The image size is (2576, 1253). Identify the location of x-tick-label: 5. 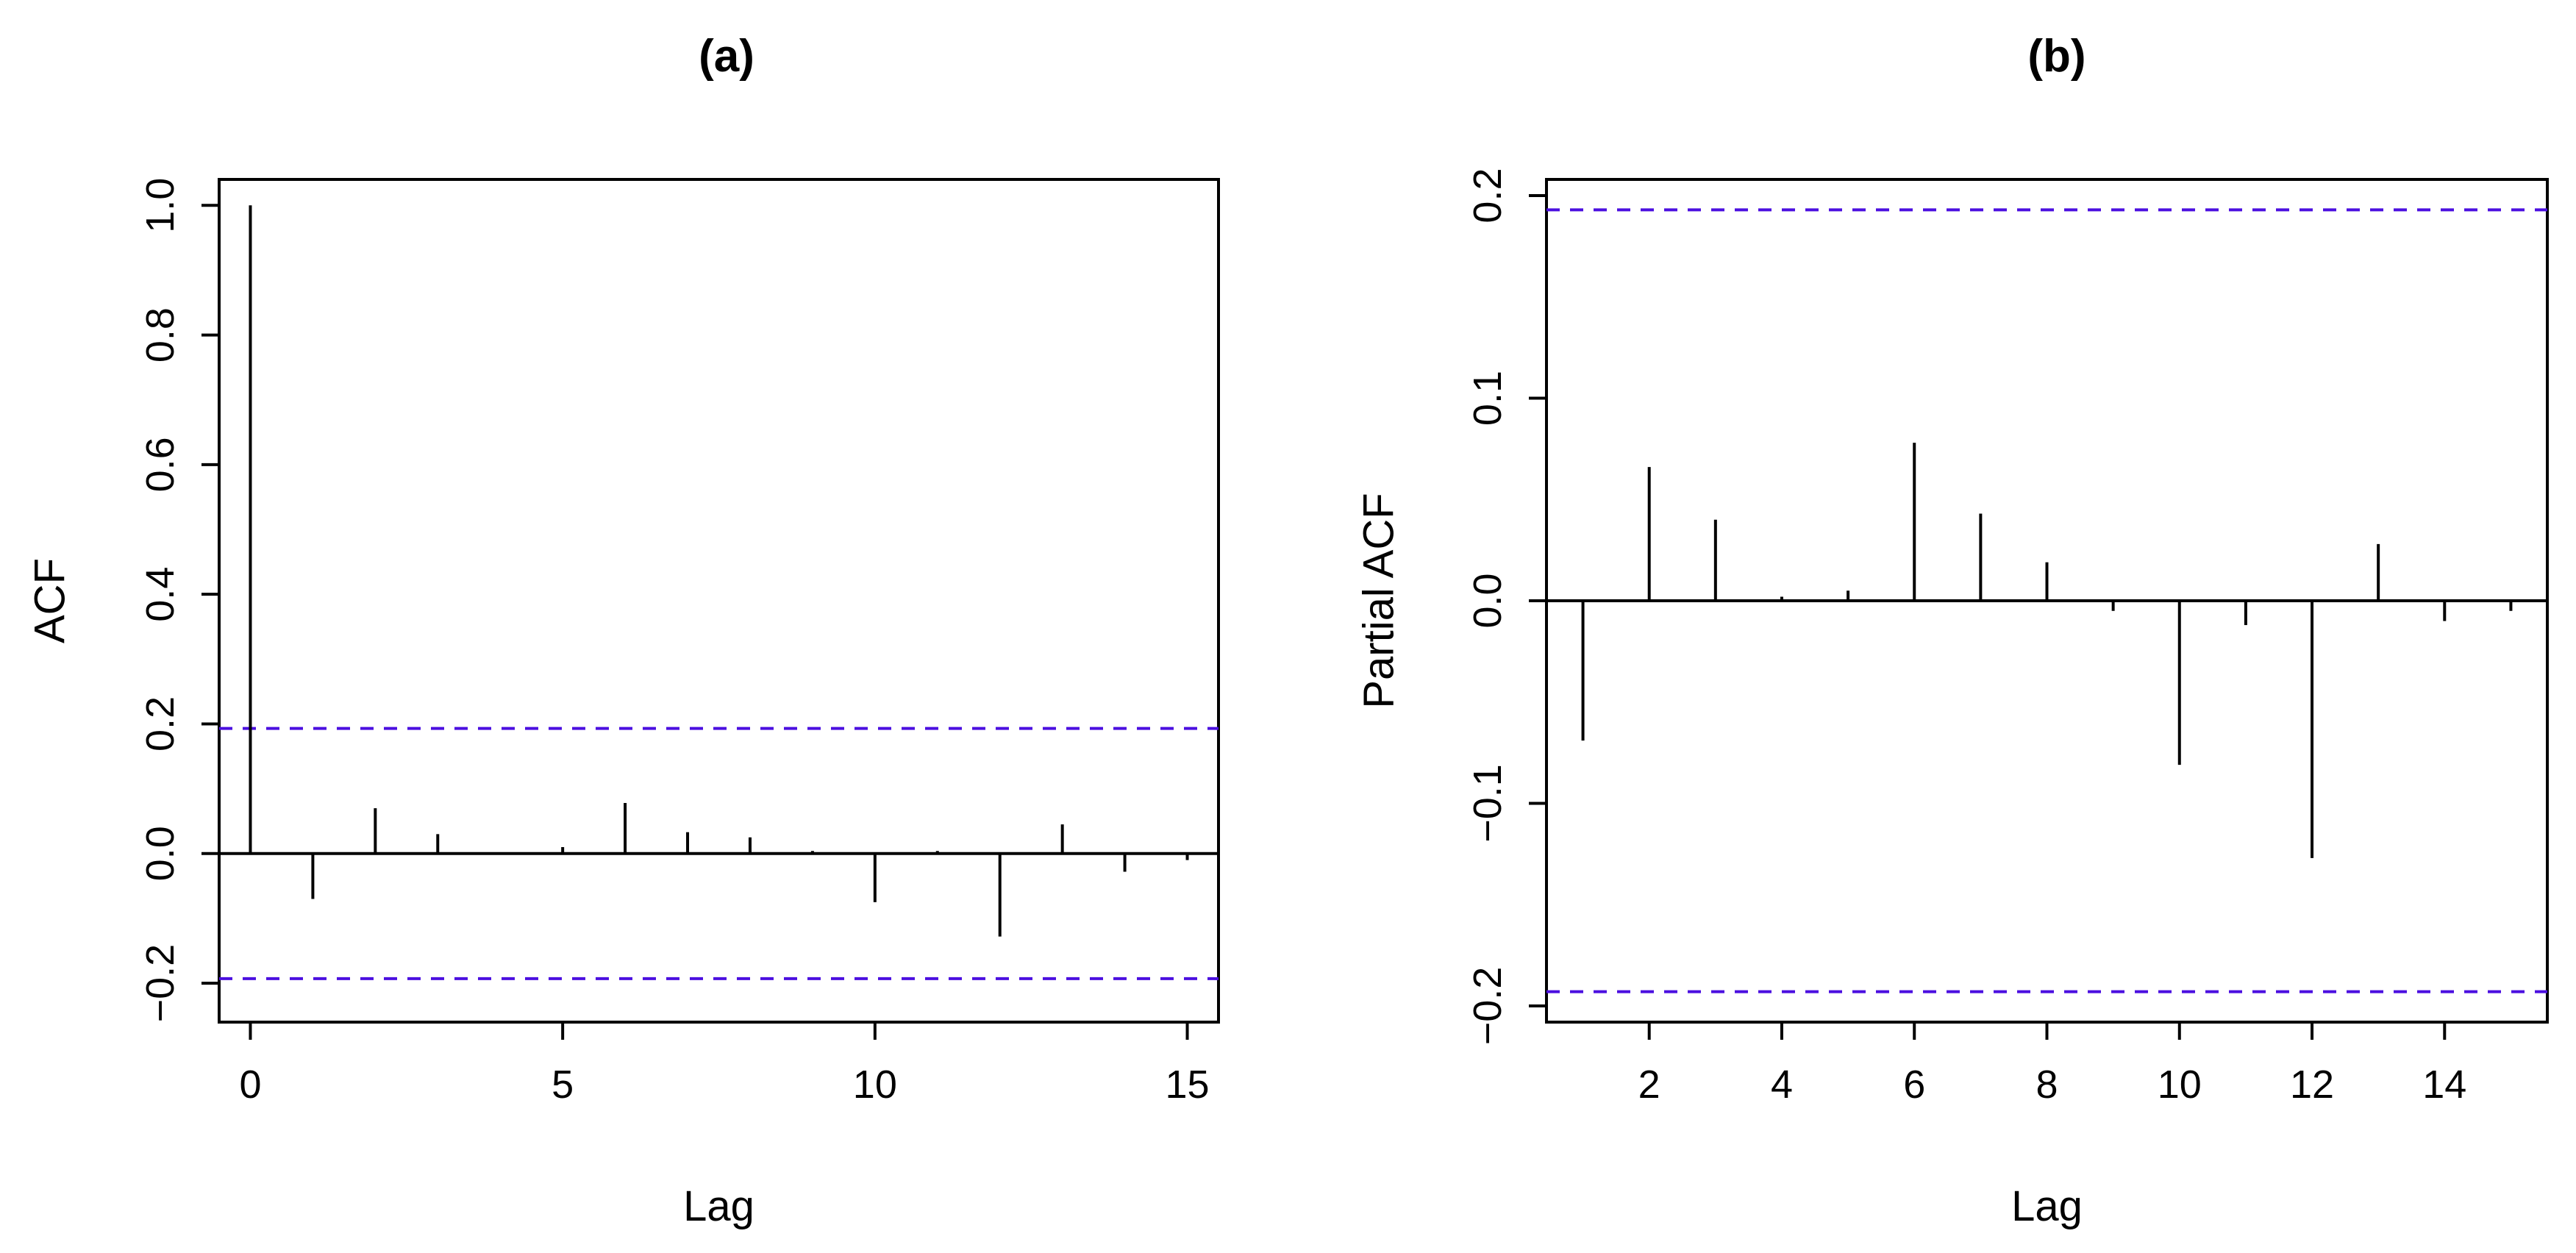
(563, 1085).